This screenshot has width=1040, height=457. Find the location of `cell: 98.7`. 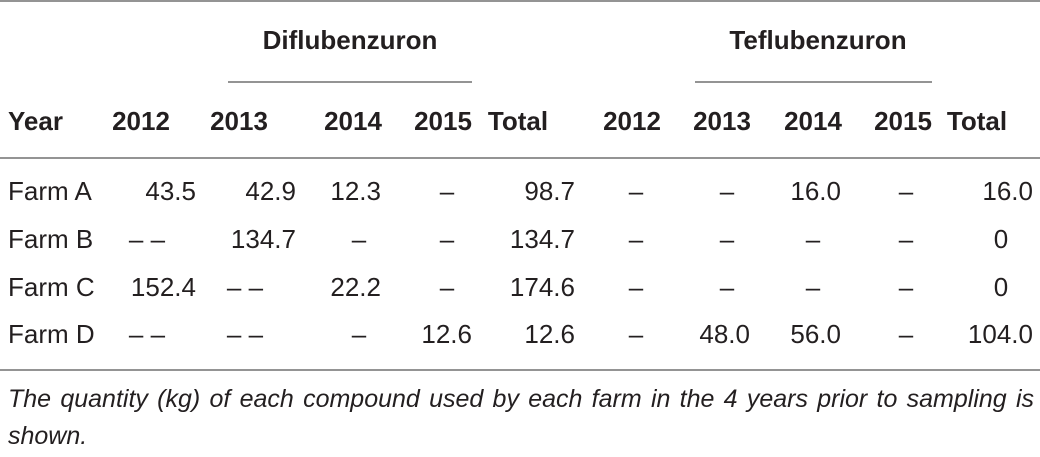

cell: 98.7 is located at coordinates (549, 191).